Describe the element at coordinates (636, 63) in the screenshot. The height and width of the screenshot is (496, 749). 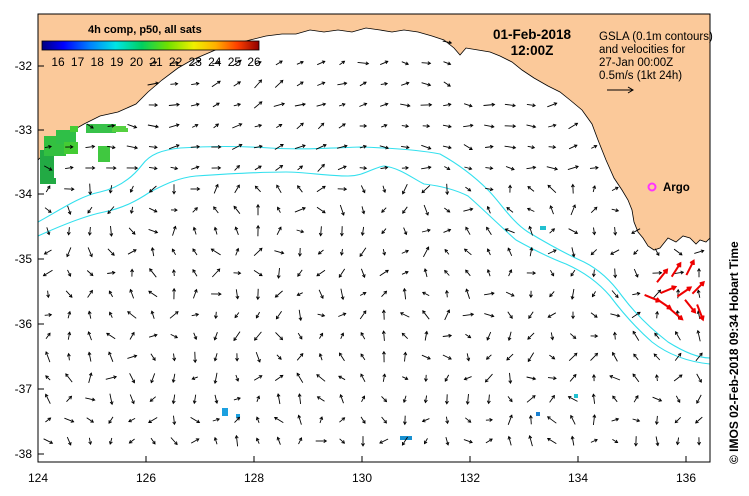
I see `info-line-3: 27-Jan 00:00Z` at that location.